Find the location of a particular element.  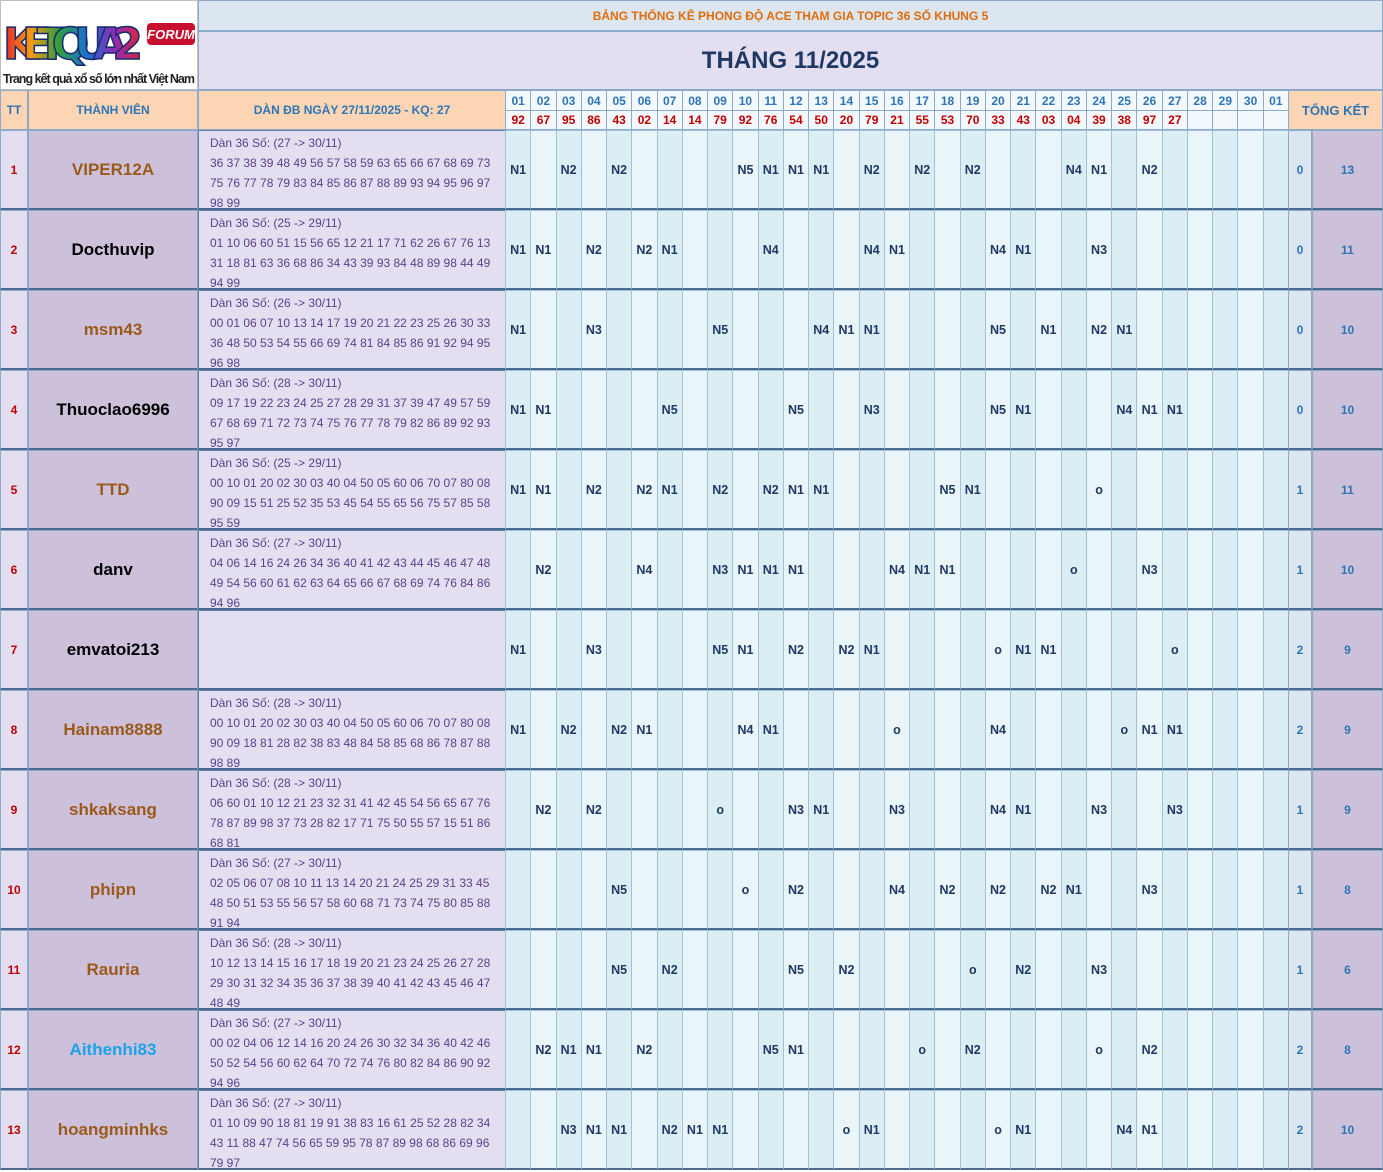

member-name: msm43 is located at coordinates (113, 330).